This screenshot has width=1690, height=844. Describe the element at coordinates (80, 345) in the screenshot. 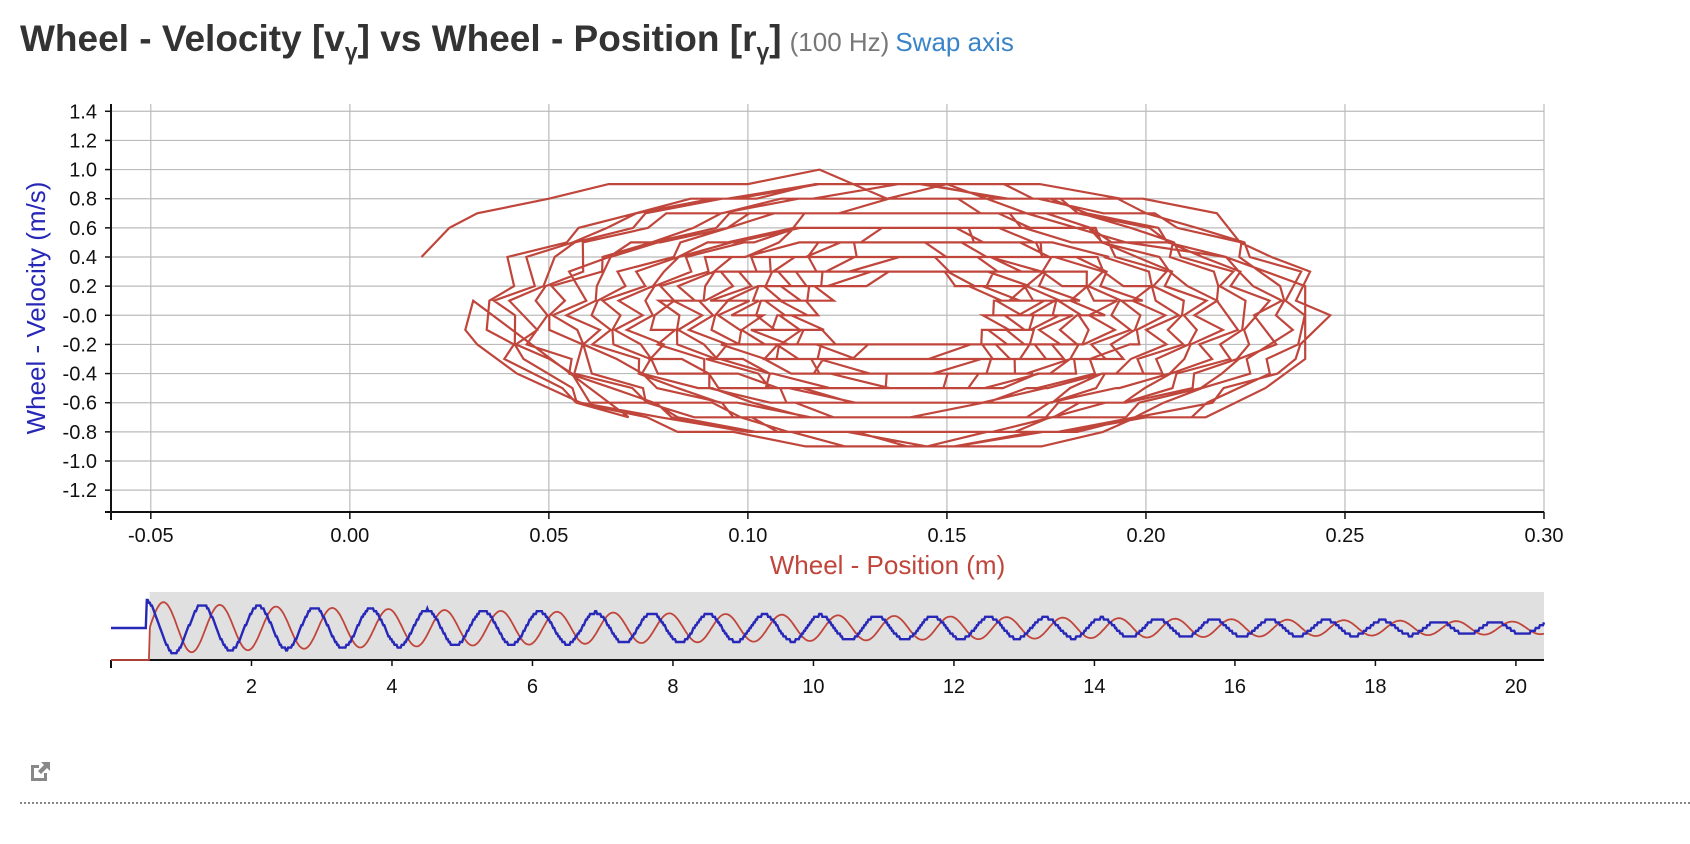

I see `y-tick-label: -0.2` at that location.